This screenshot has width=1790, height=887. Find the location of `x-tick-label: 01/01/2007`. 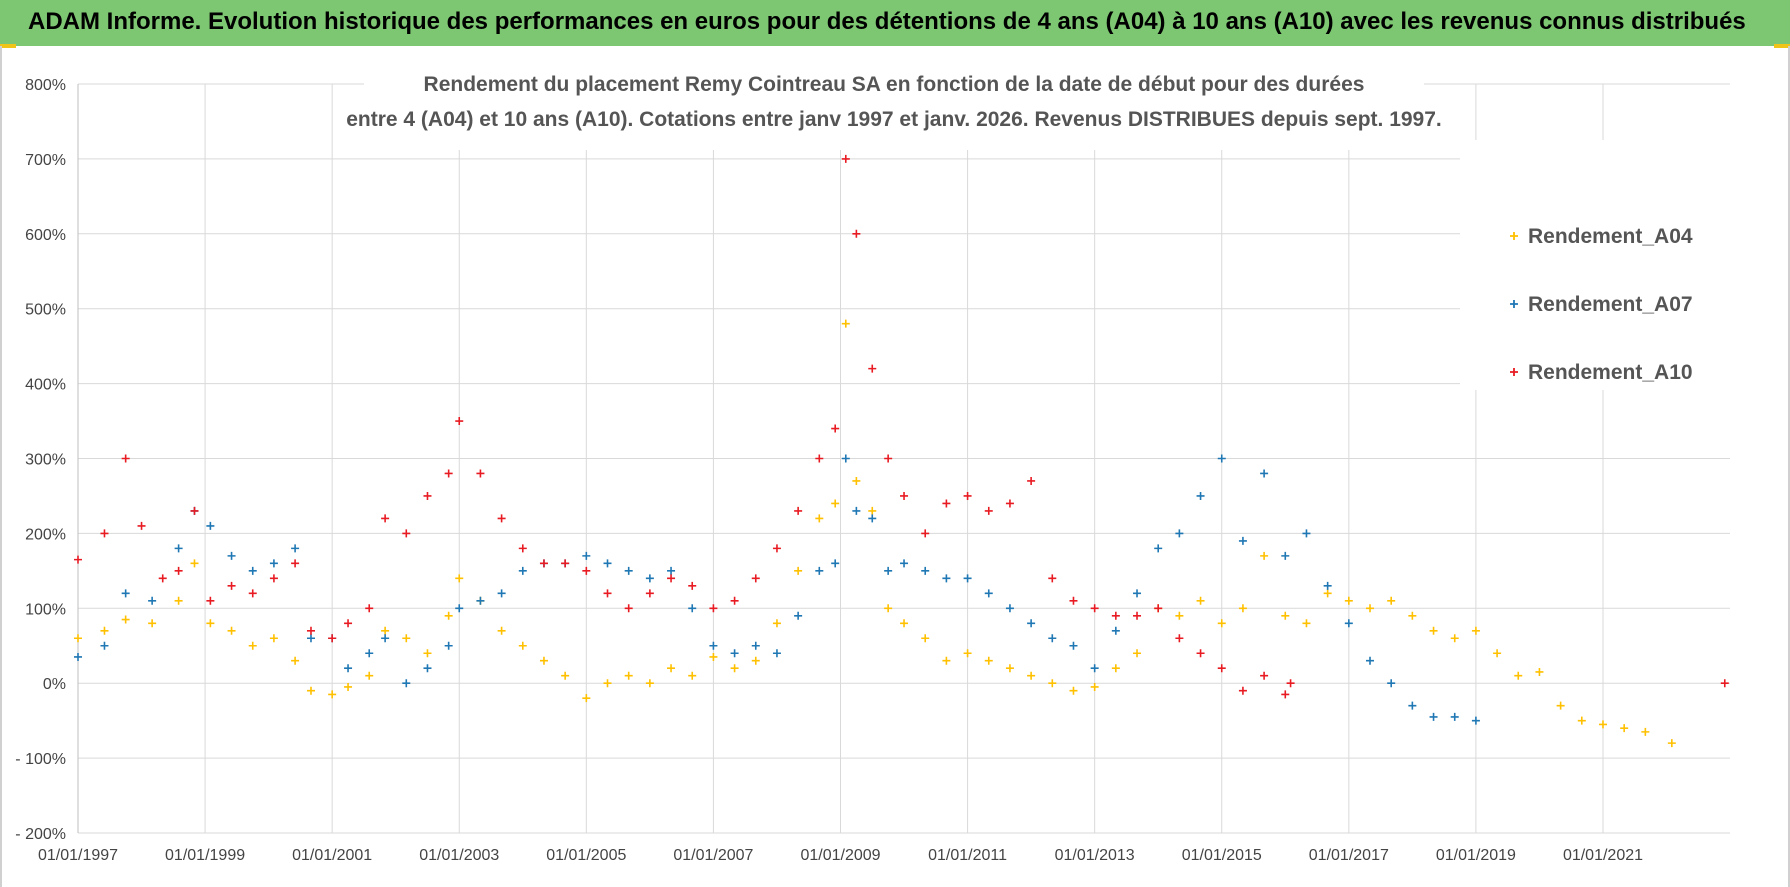

x-tick-label: 01/01/2007 is located at coordinates (713, 855).